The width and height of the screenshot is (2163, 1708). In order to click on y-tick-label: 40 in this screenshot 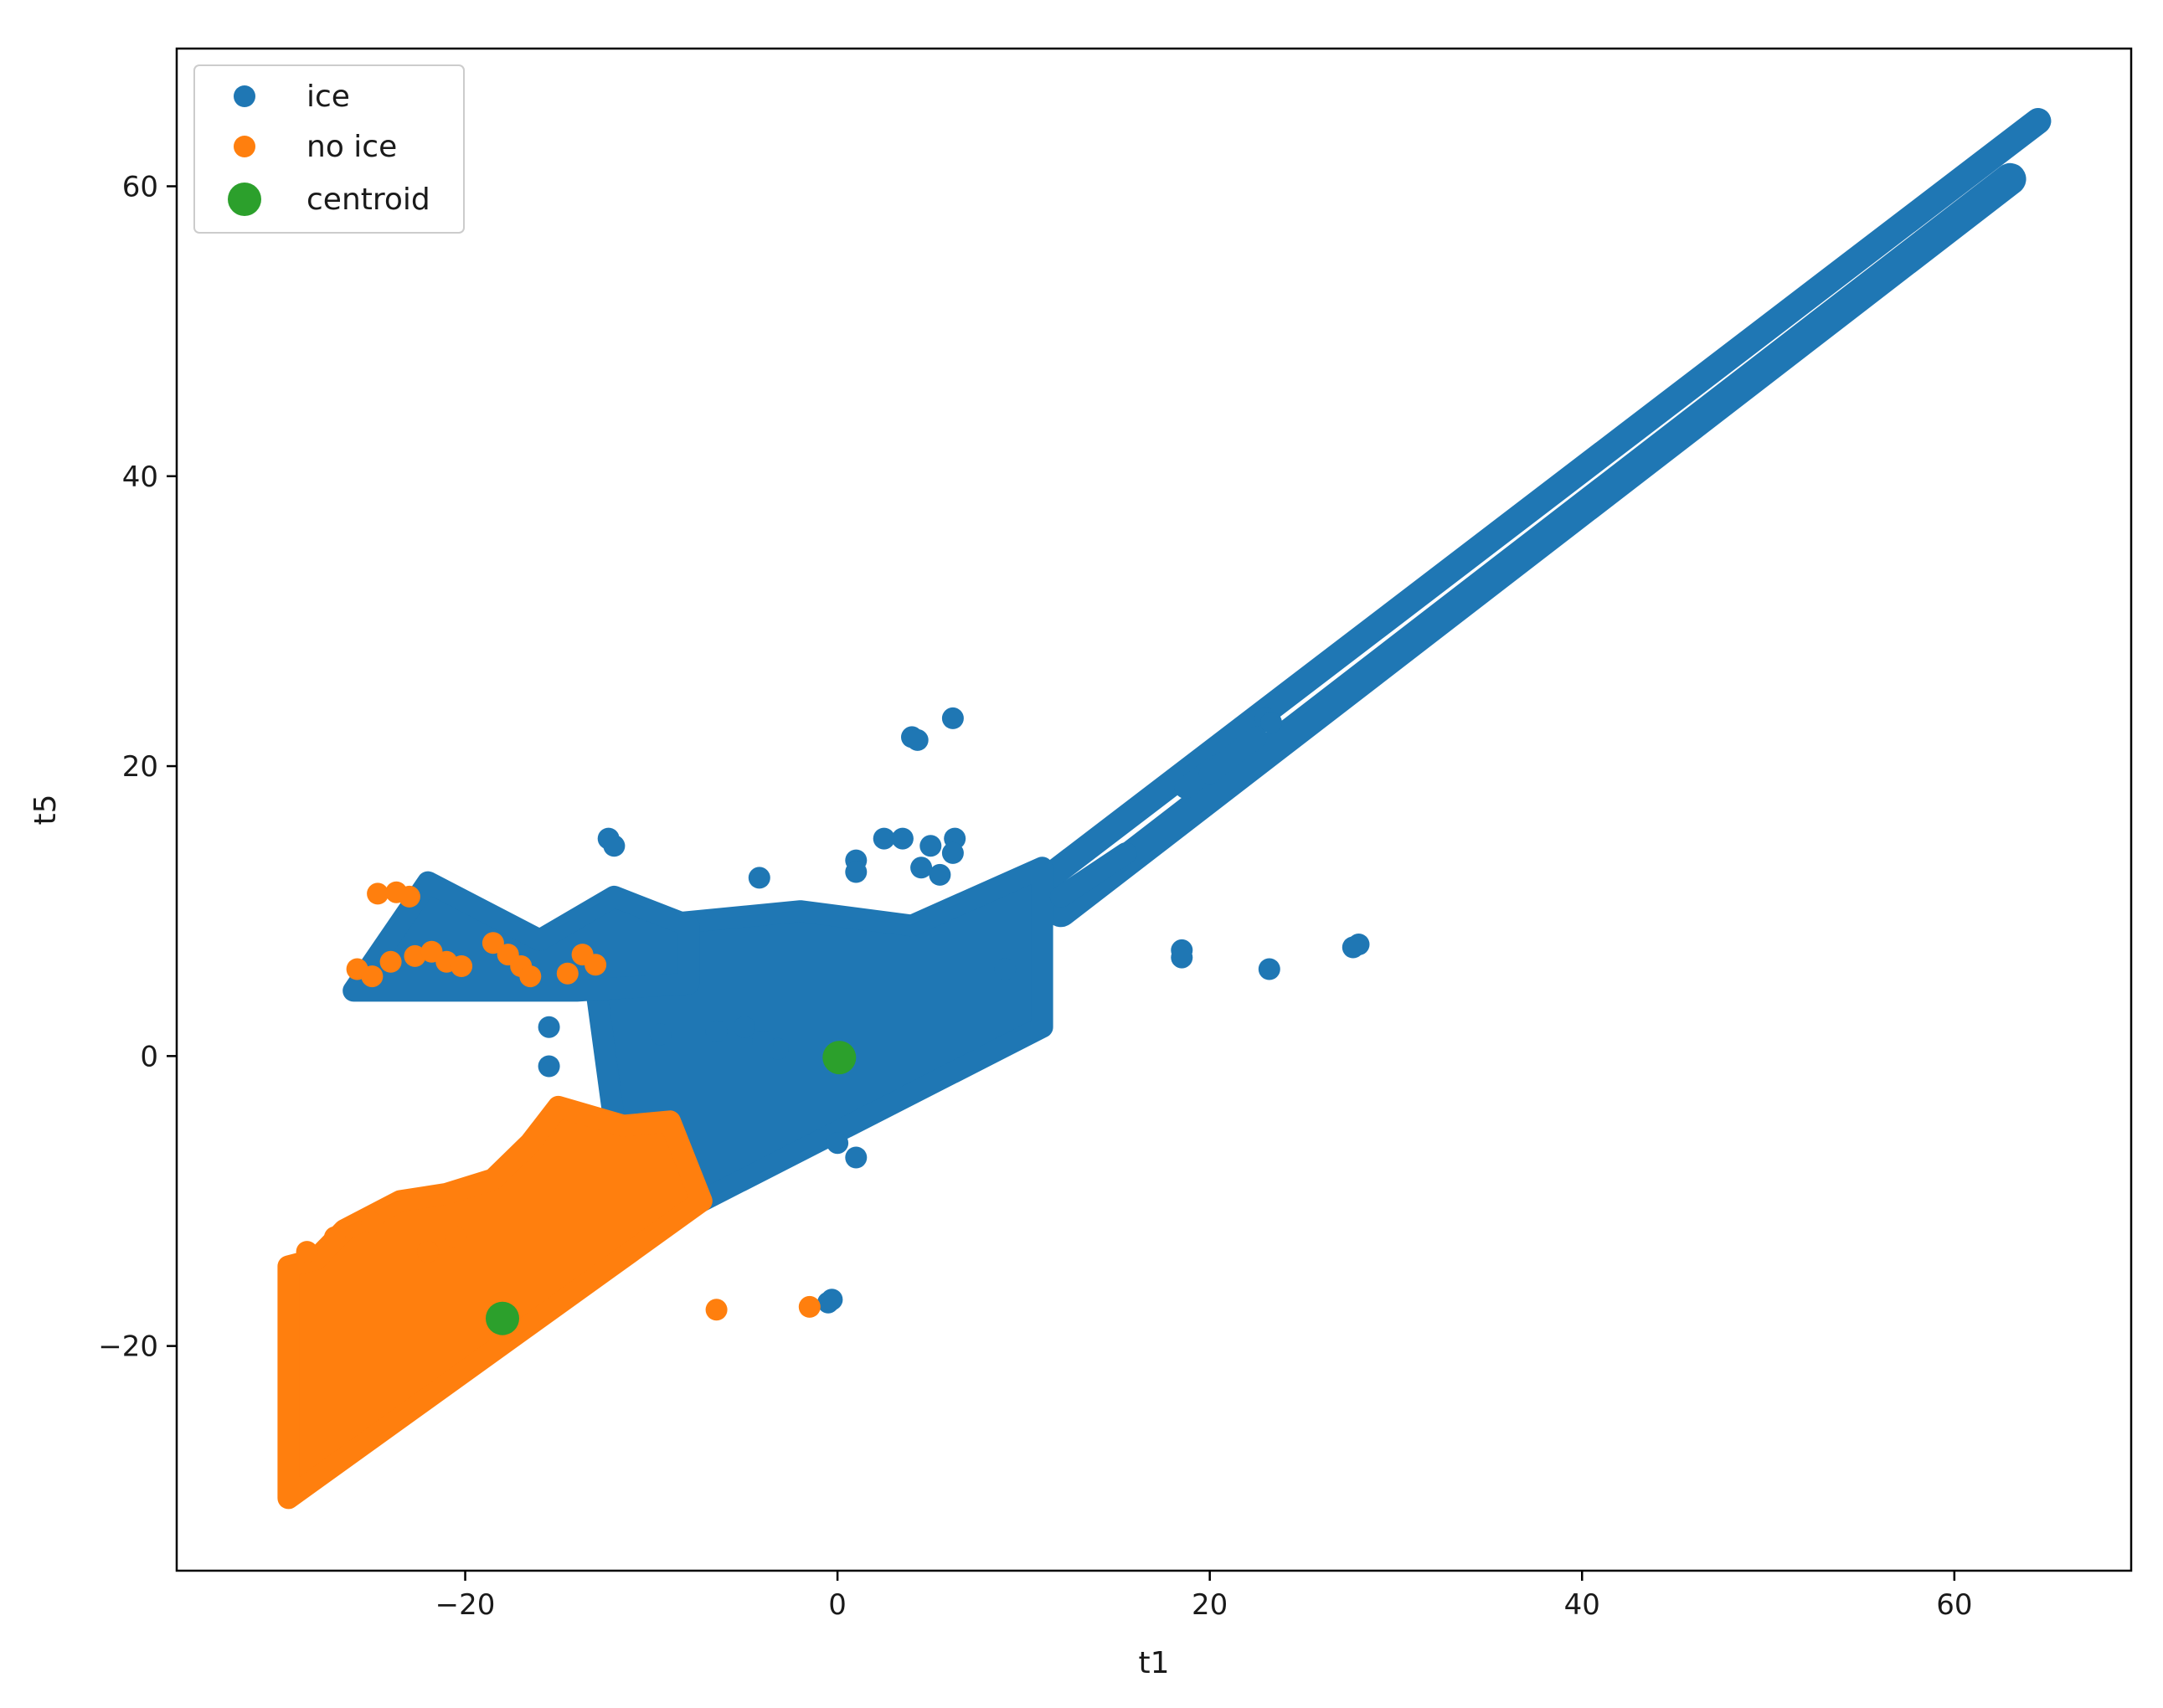, I will do `click(140, 477)`.